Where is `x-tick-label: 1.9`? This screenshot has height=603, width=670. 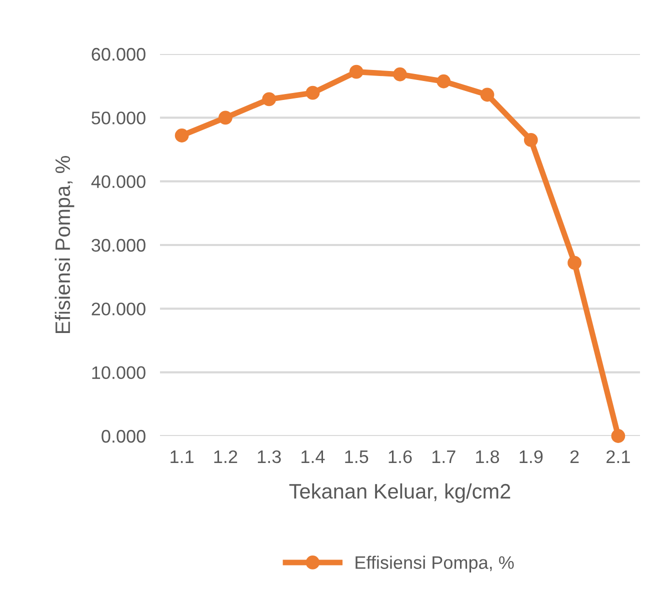 x-tick-label: 1.9 is located at coordinates (531, 457).